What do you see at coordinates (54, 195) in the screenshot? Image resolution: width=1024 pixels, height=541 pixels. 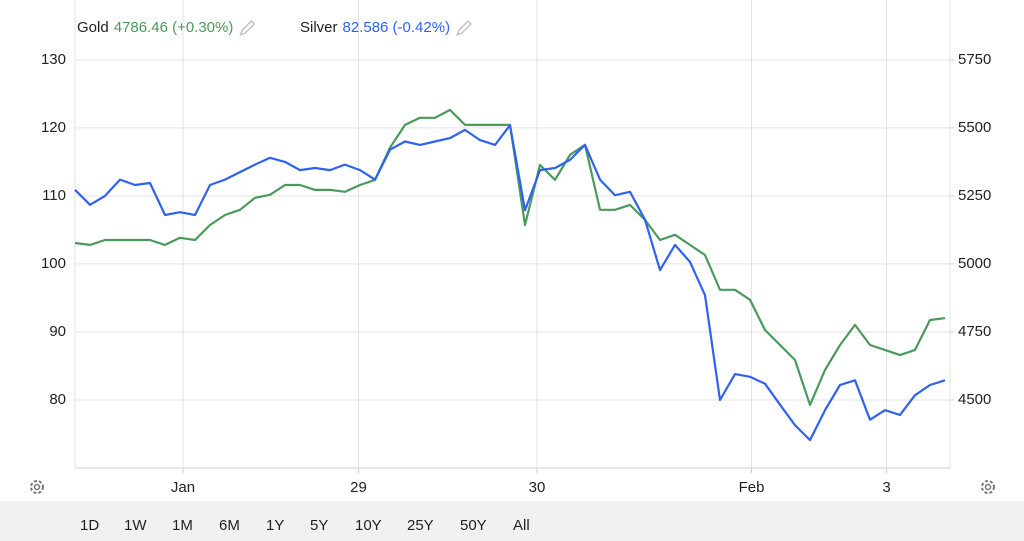 I see `y-tick-label: 110` at bounding box center [54, 195].